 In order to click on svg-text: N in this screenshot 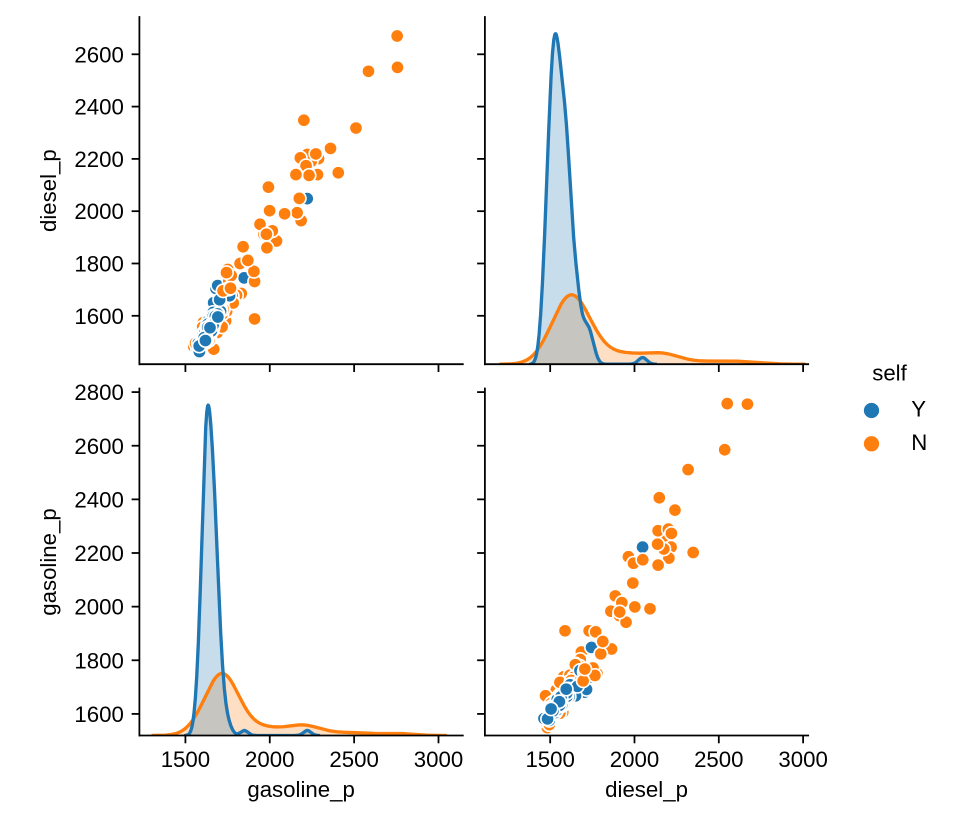, I will do `click(919, 442)`.